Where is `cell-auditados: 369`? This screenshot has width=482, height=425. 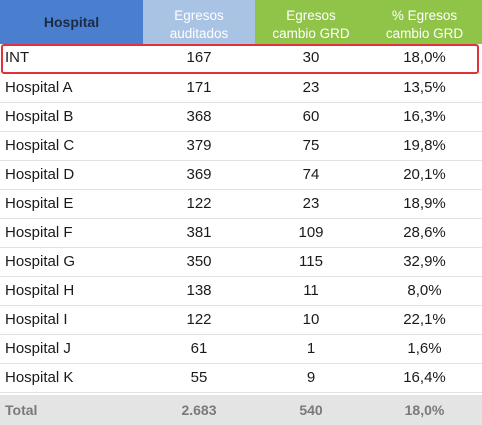
cell-auditados: 369 is located at coordinates (199, 174).